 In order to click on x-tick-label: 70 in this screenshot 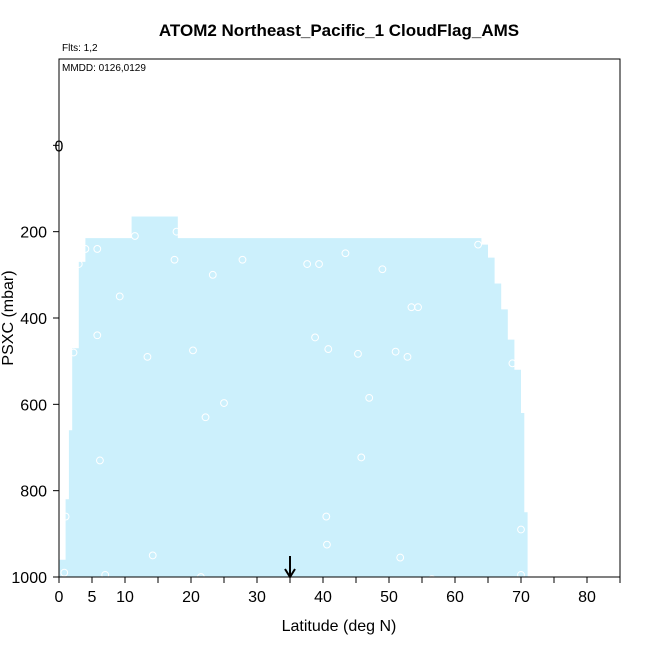, I will do `click(521, 597)`.